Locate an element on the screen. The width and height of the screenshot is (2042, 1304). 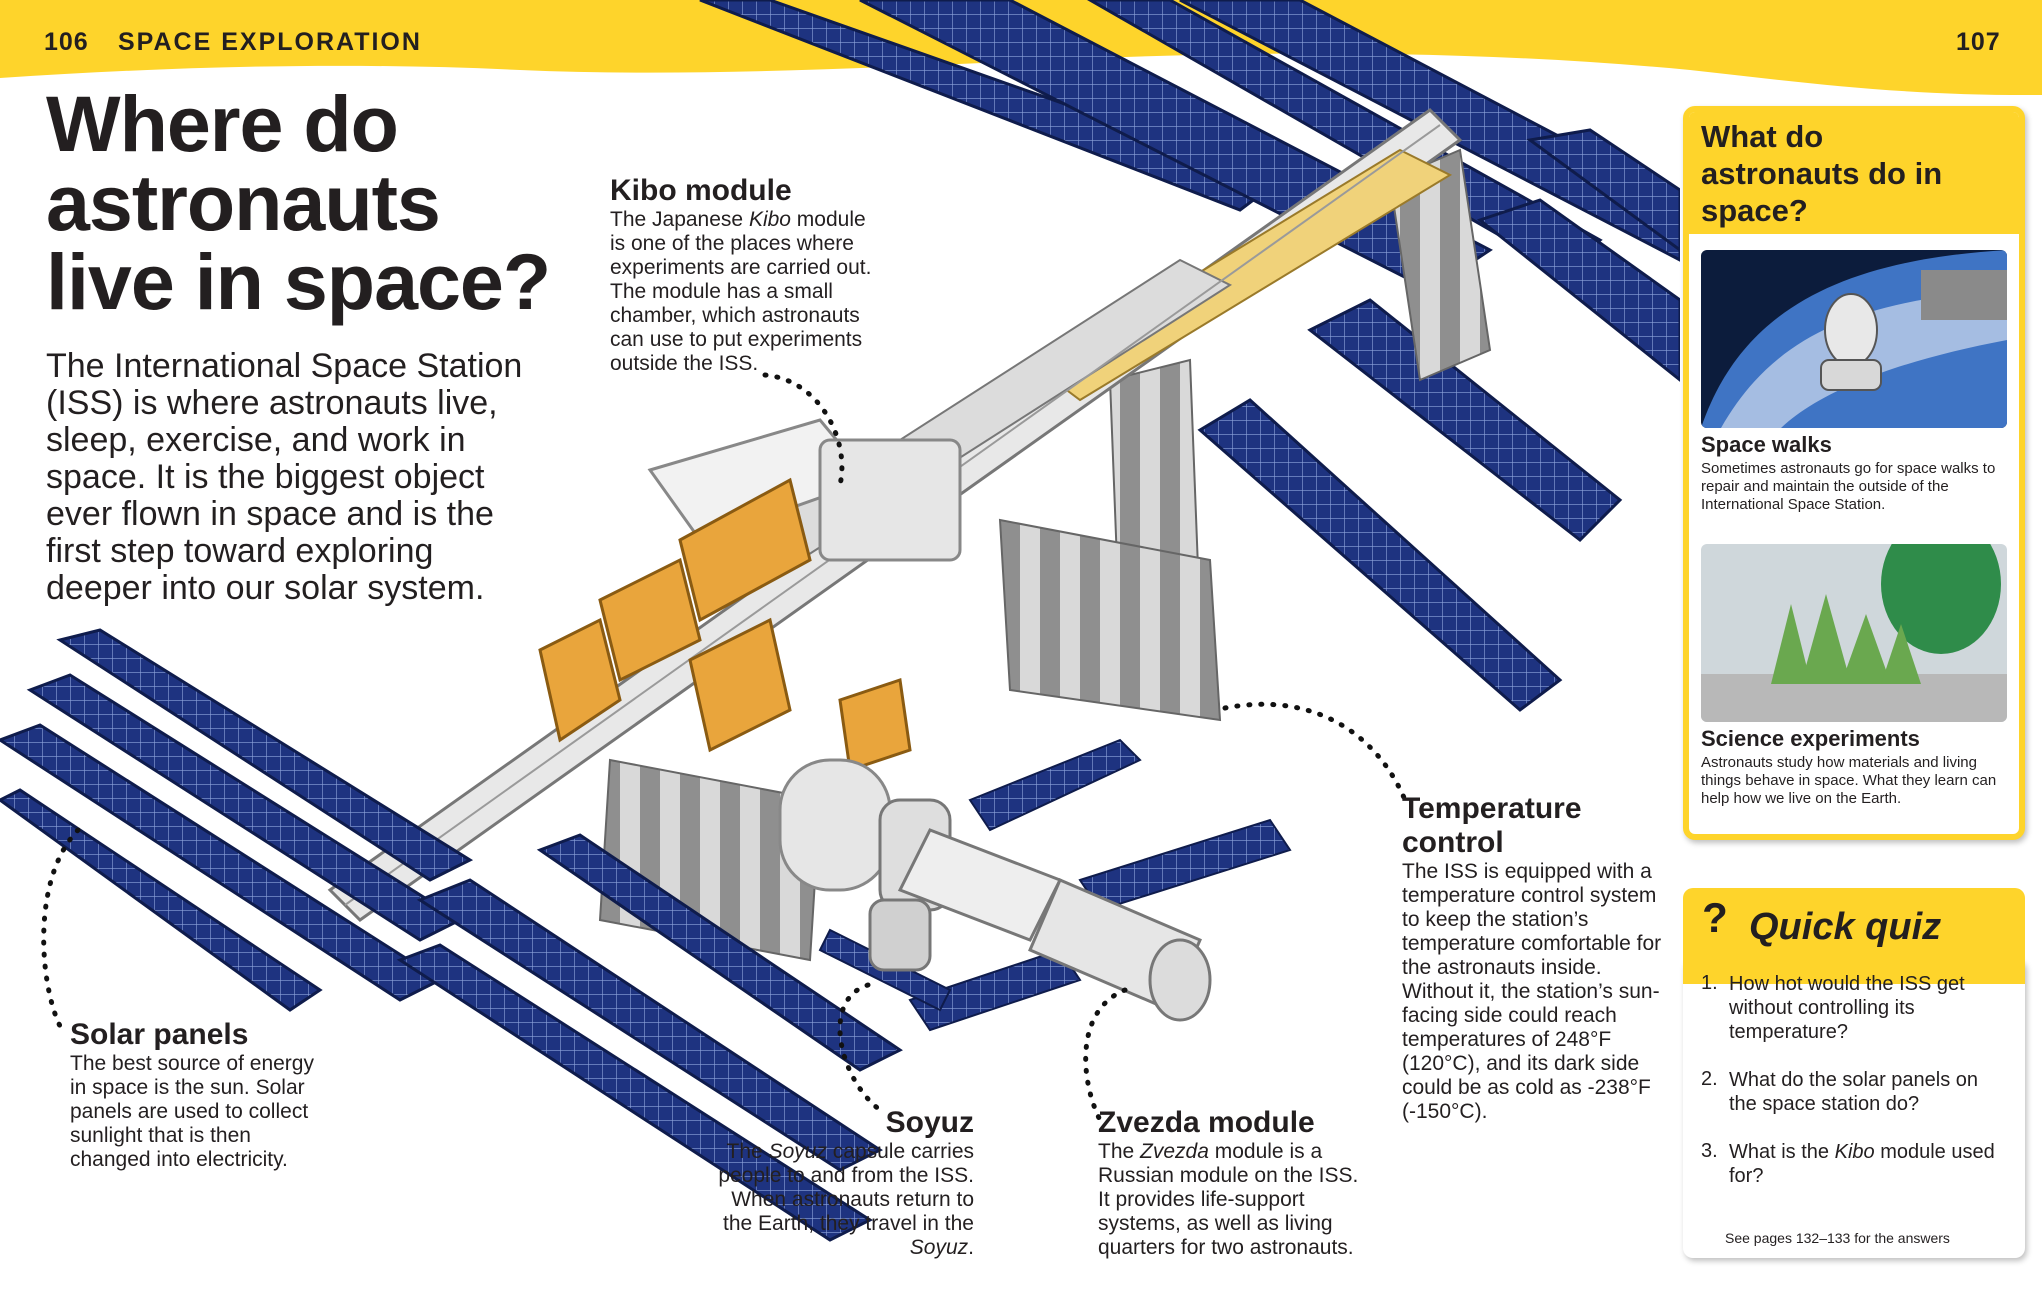
node-module is located at coordinates (835, 825).